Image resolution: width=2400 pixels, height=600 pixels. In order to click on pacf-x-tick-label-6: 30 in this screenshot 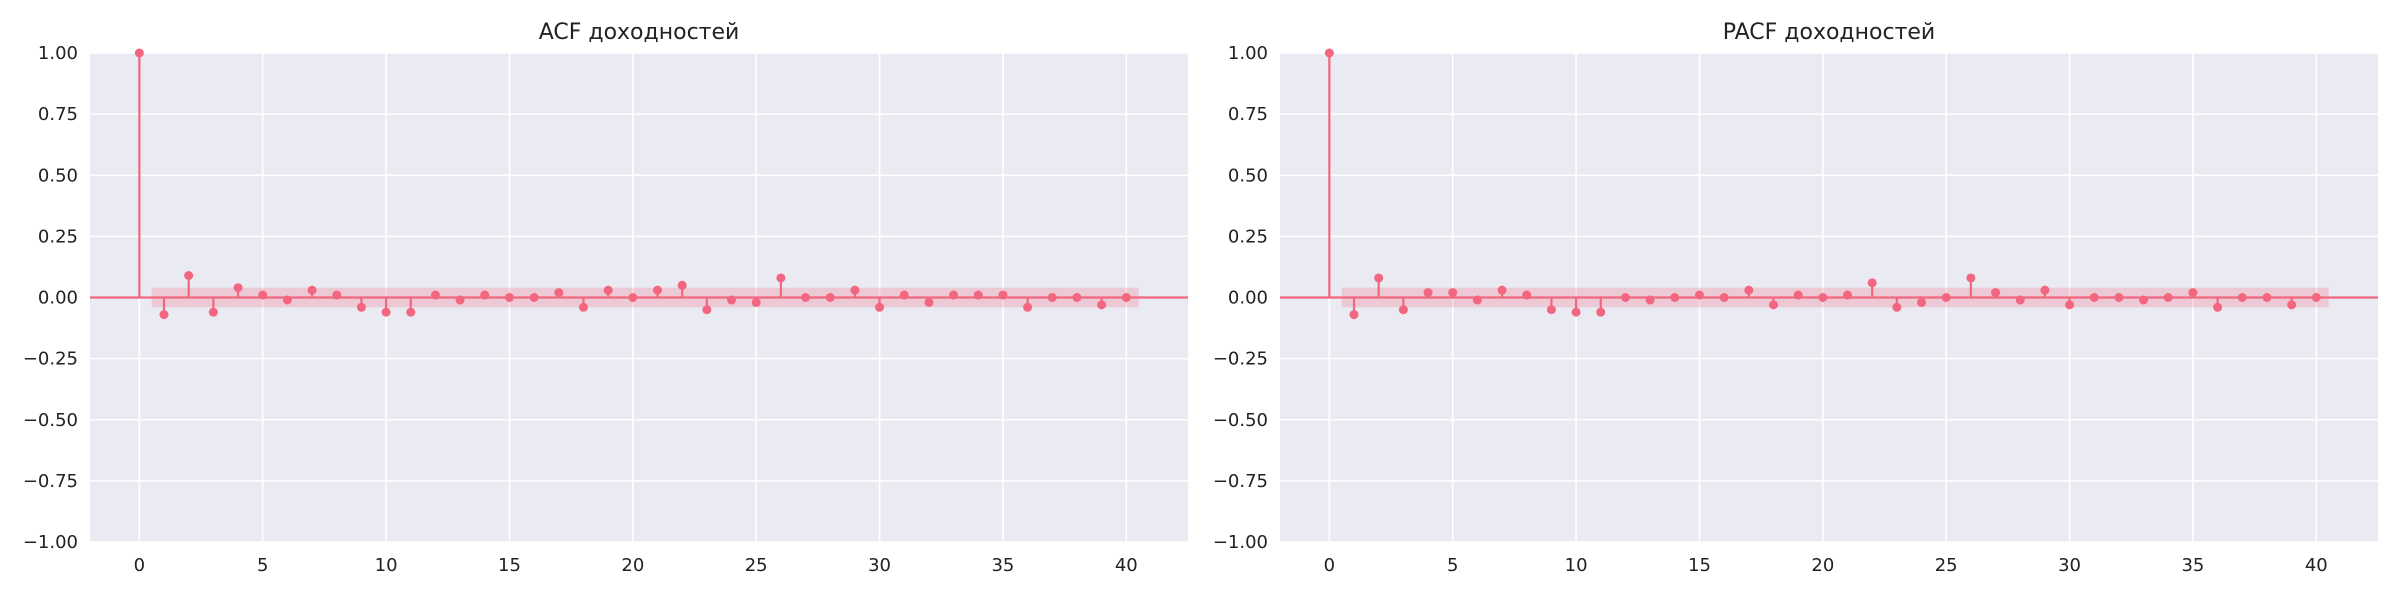, I will do `click(2069, 565)`.